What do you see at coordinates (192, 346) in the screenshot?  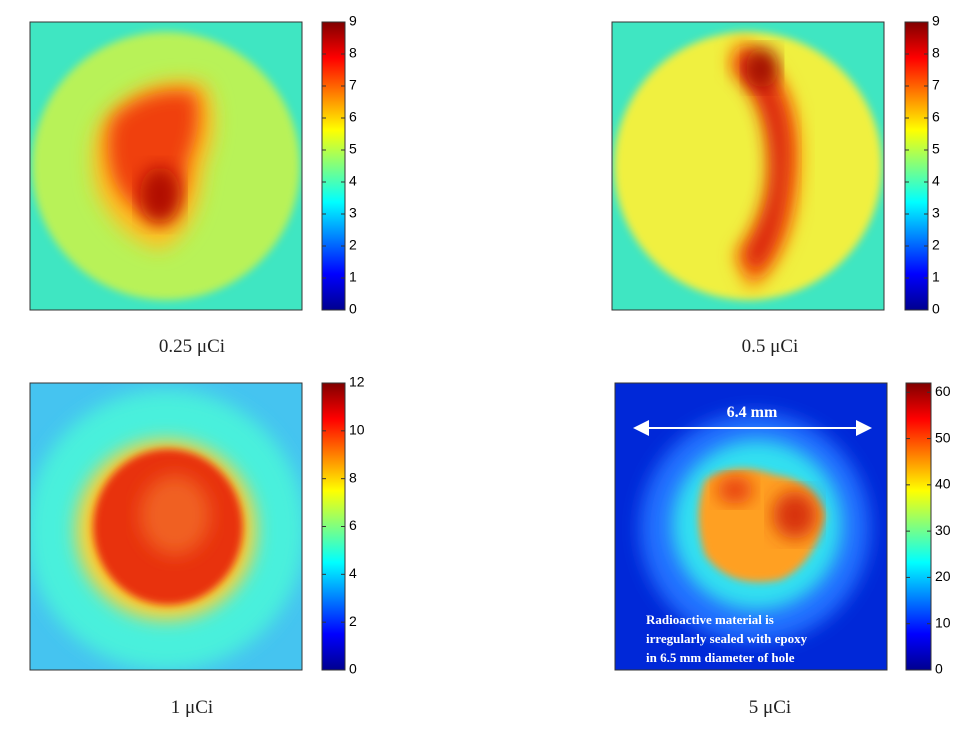 I see `caption: 0.25 μCi` at bounding box center [192, 346].